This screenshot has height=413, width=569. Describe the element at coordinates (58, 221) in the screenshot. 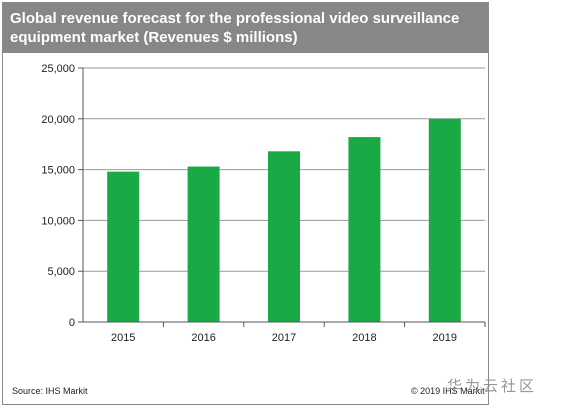

I see `y-tick-label: 10,000` at that location.